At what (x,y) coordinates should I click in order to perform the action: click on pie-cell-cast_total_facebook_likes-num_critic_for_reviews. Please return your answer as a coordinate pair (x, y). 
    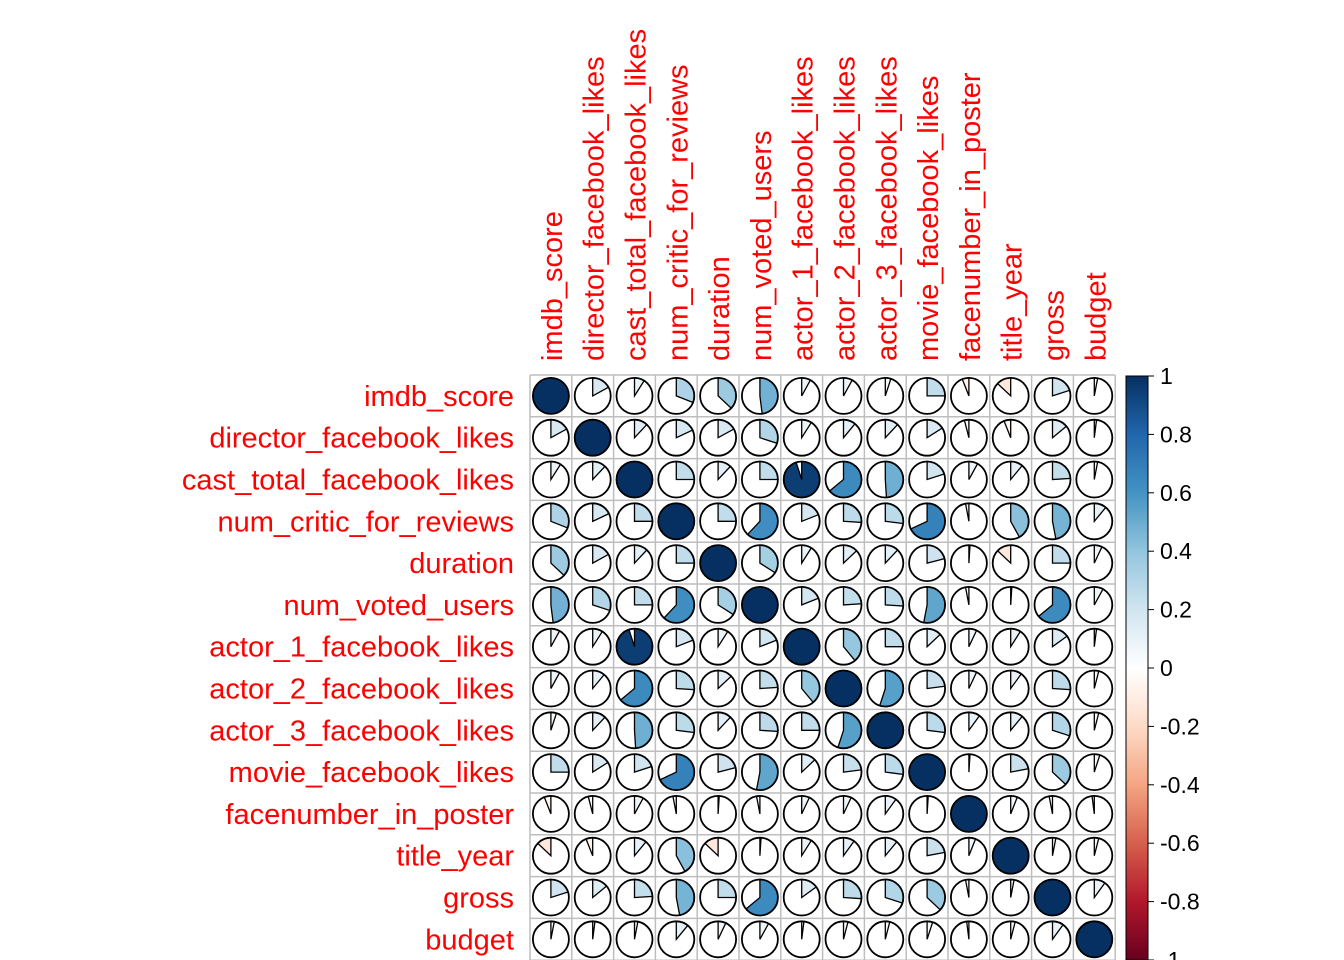
    Looking at the image, I should click on (676, 479).